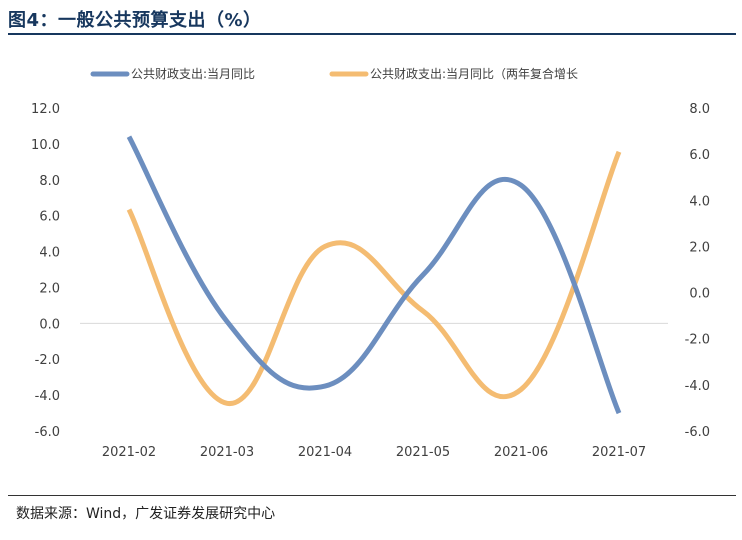  Describe the element at coordinates (521, 452) in the screenshot. I see `x-tick-label: 2021-06` at that location.